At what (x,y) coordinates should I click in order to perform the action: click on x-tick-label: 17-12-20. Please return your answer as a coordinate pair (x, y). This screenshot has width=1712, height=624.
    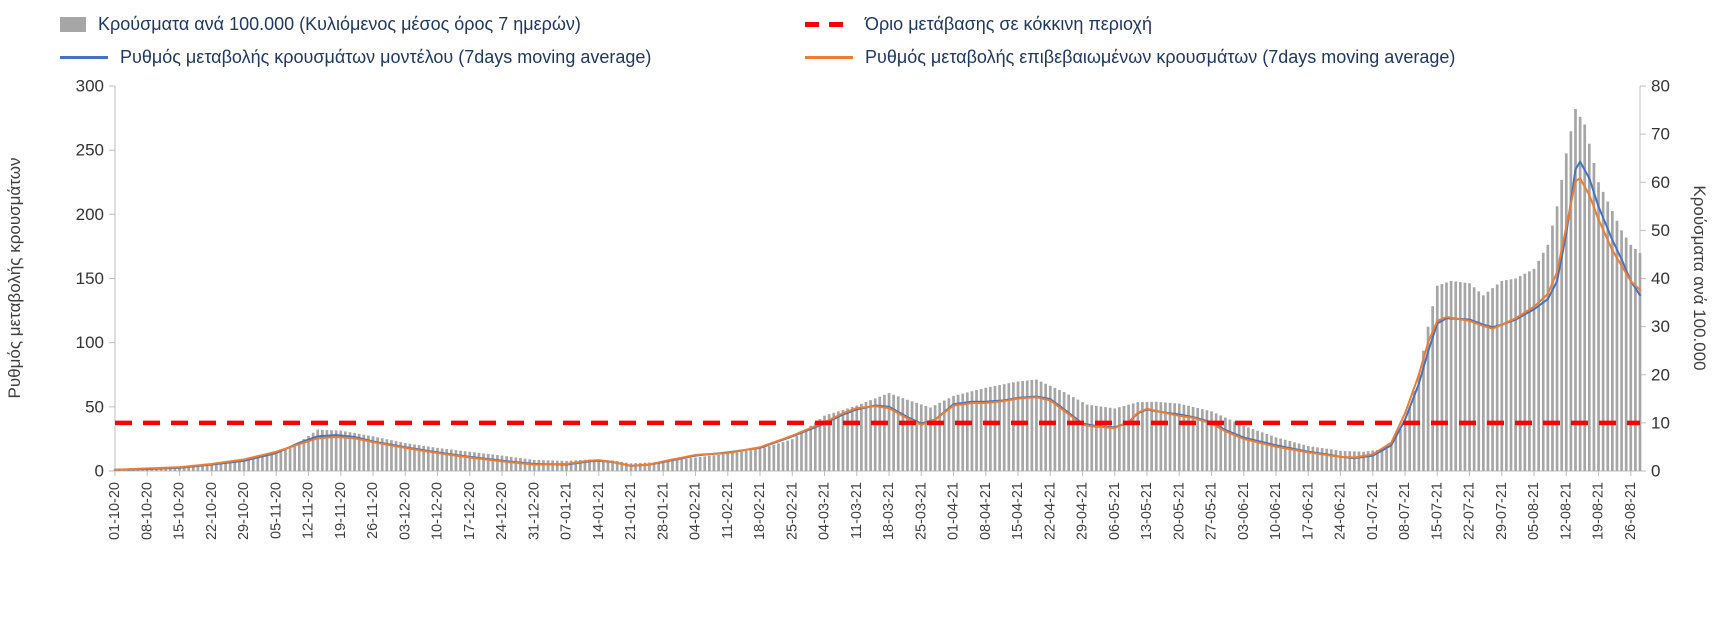
    Looking at the image, I should click on (470, 511).